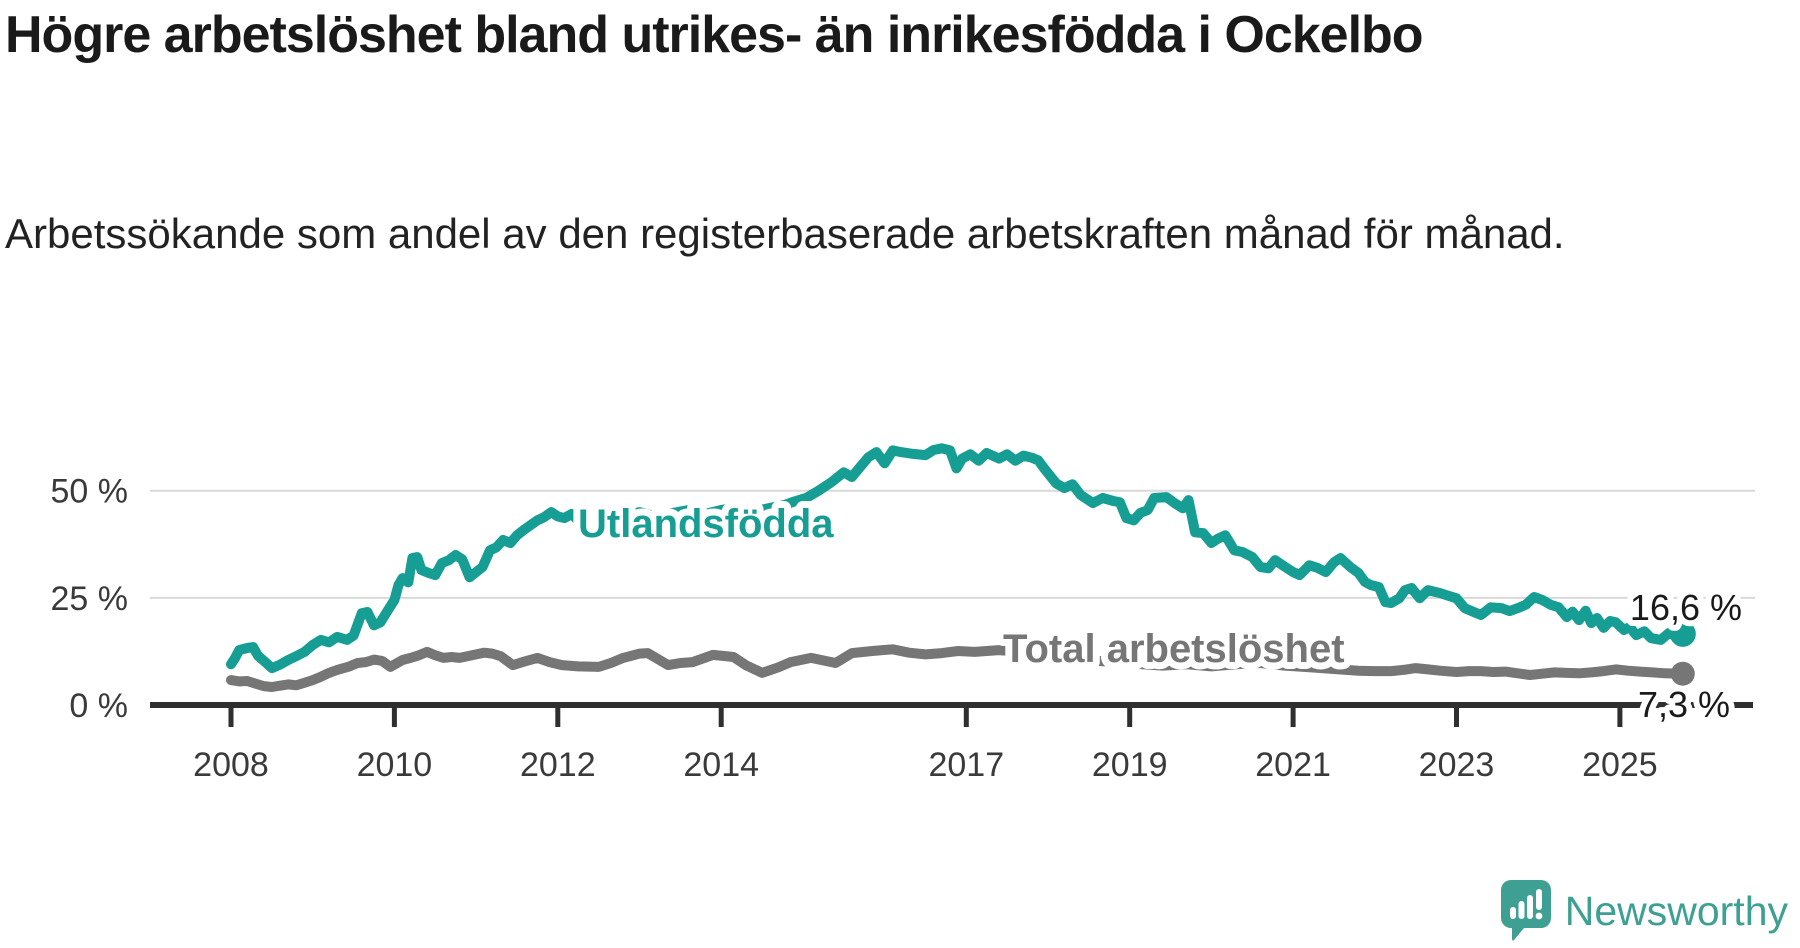  What do you see at coordinates (1457, 765) in the screenshot?
I see `x-tick-label-2023: 2023` at bounding box center [1457, 765].